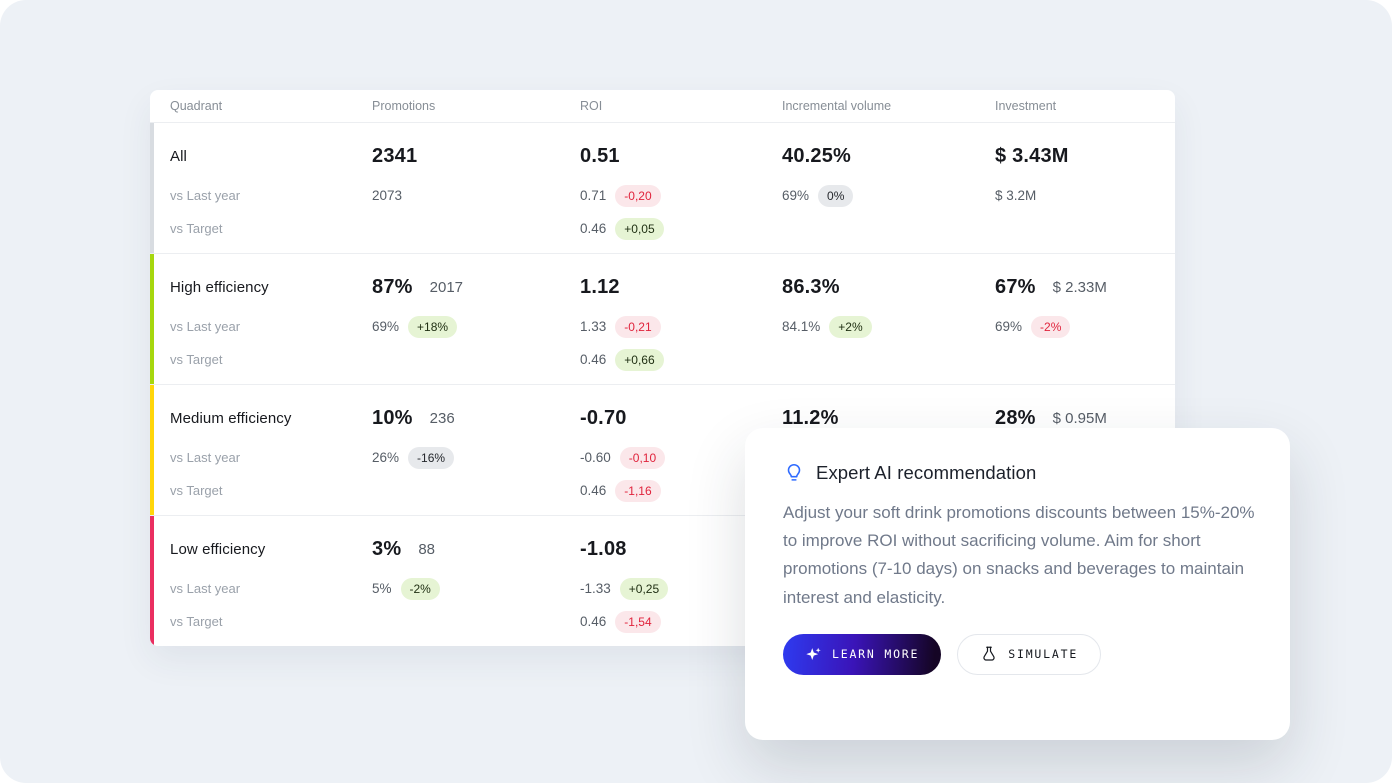  Describe the element at coordinates (672, 588) in the screenshot. I see `table-row: vs Last year 5% -2% -1.33 +0,25` at that location.